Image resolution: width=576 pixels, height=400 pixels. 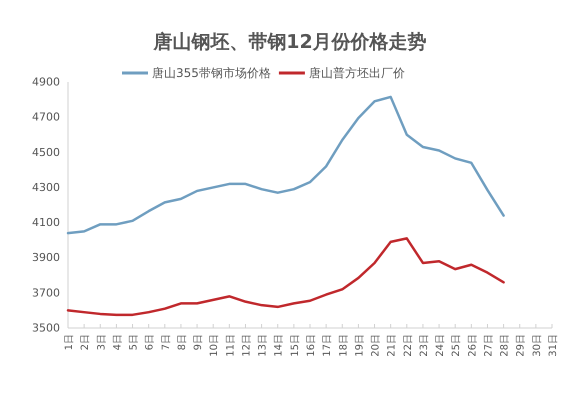 What do you see at coordinates (488, 345) in the screenshot?
I see `x-tick-label: 27日` at bounding box center [488, 345].